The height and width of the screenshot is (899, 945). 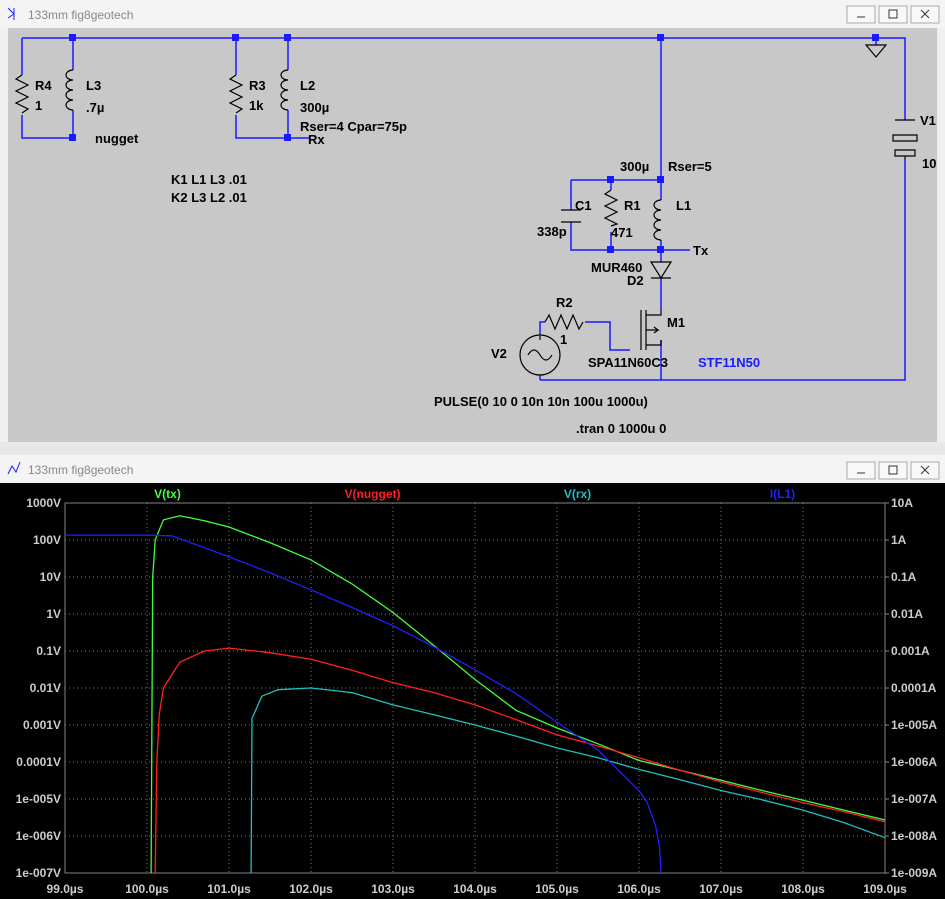 I want to click on x-tick-label: 102.0µs, so click(x=311, y=889).